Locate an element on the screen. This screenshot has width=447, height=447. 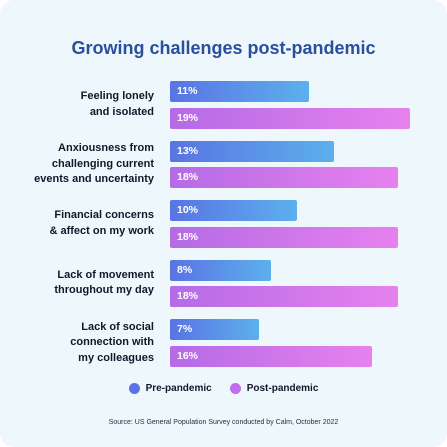
legend: Pre-pandemic Post-pandemic is located at coordinates (223, 388).